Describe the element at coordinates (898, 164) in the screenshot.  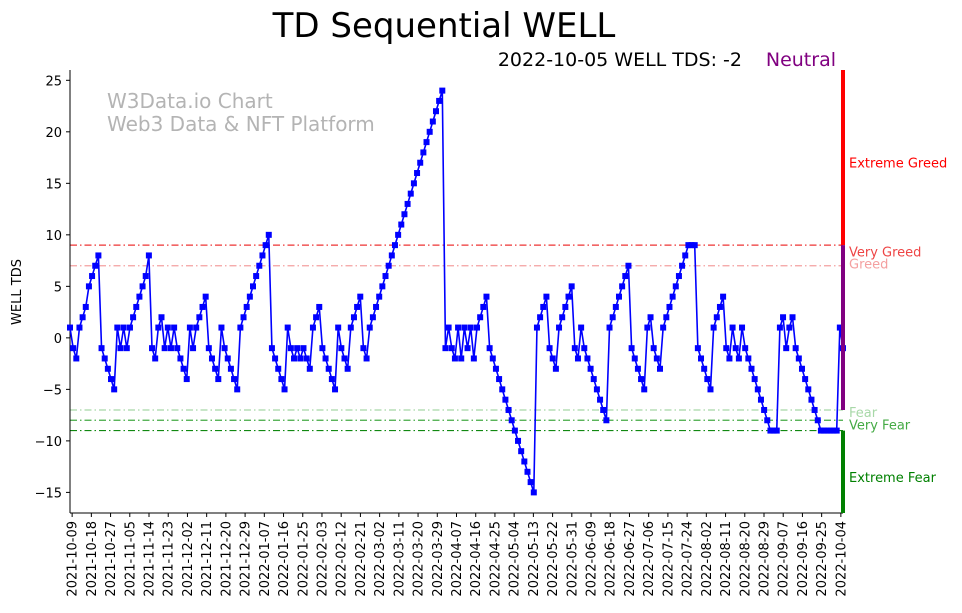
I see `side-label-extreme-greed: Extreme Greed` at that location.